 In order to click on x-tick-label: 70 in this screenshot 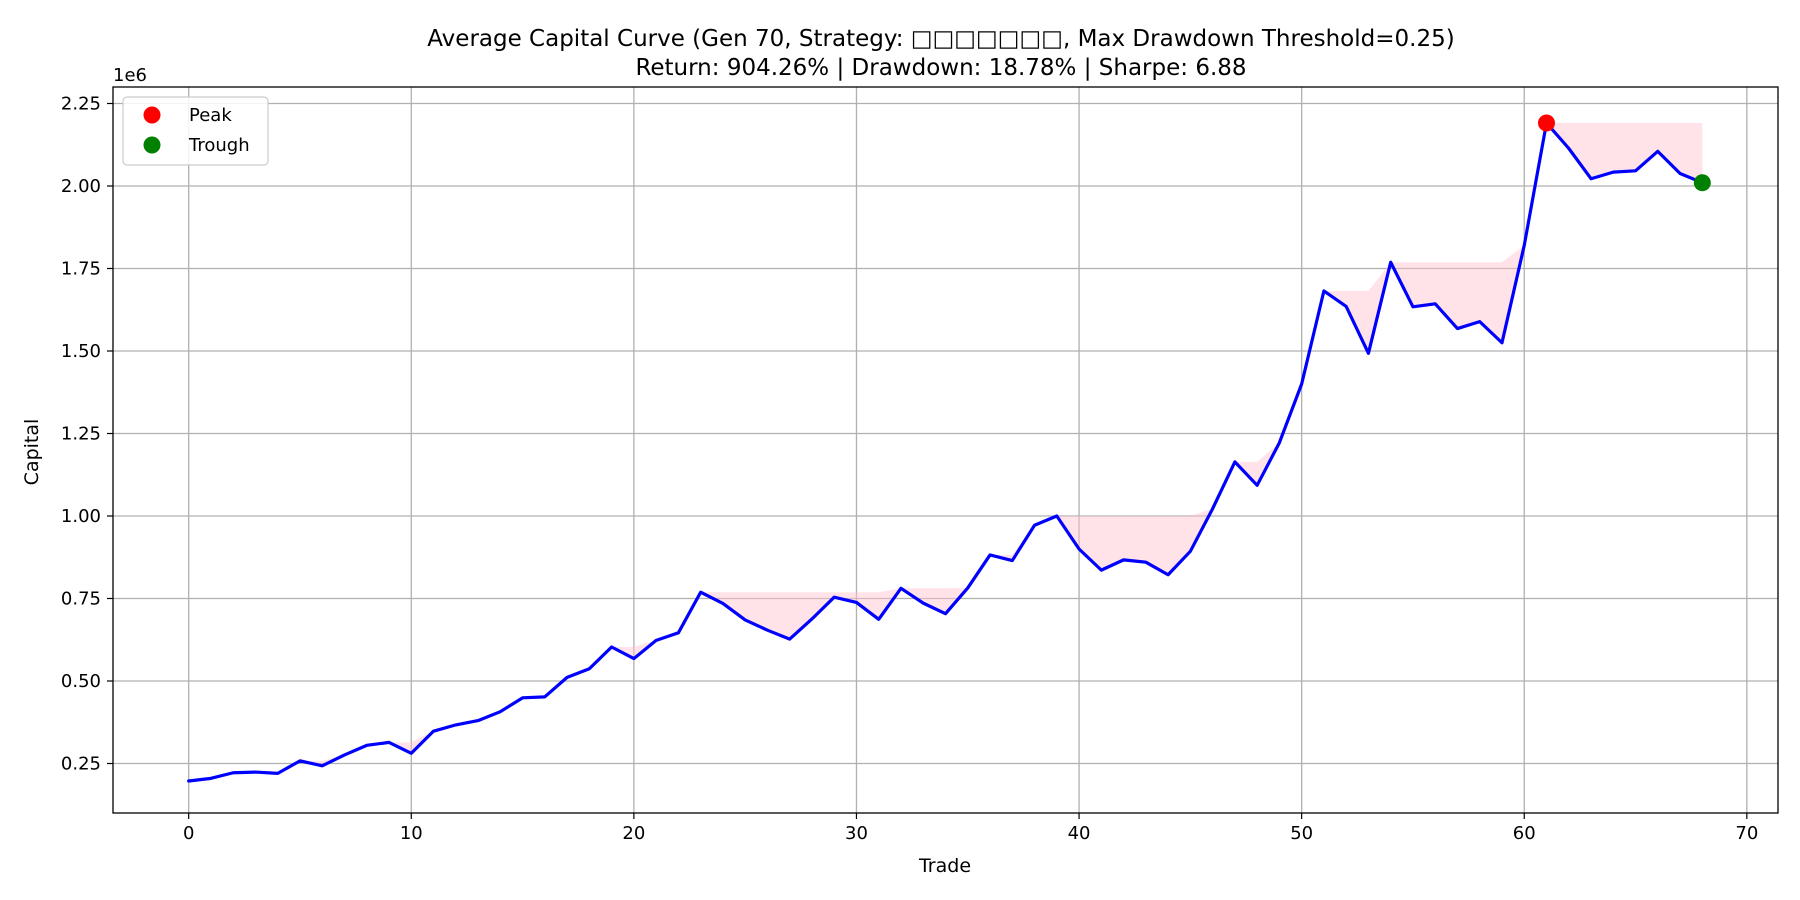, I will do `click(1746, 833)`.